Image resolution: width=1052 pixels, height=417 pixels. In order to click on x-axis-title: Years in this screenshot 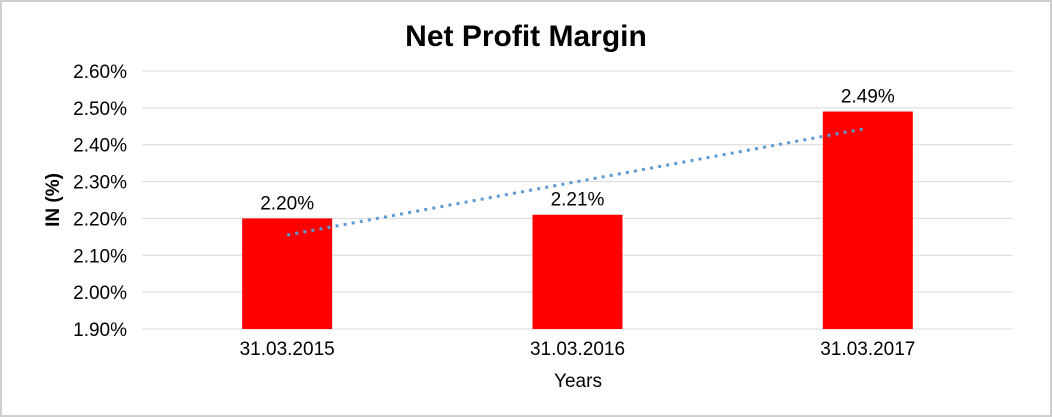, I will do `click(578, 381)`.